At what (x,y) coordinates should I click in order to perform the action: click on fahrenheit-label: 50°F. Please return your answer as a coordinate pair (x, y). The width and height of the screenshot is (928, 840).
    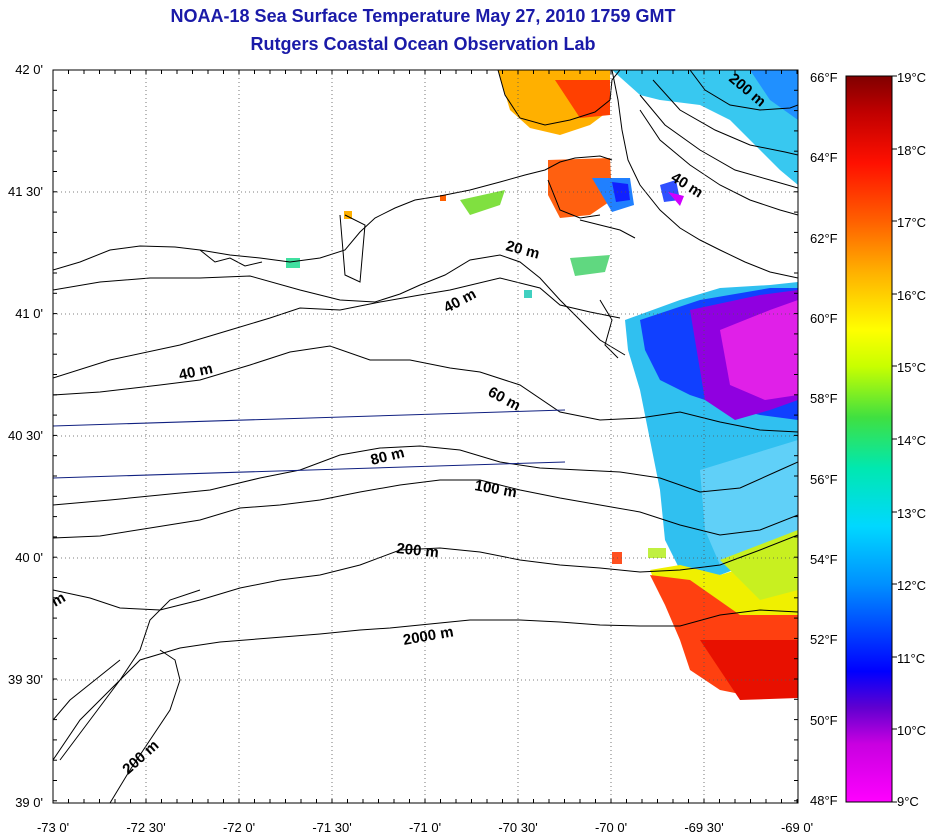
    Looking at the image, I should click on (824, 720).